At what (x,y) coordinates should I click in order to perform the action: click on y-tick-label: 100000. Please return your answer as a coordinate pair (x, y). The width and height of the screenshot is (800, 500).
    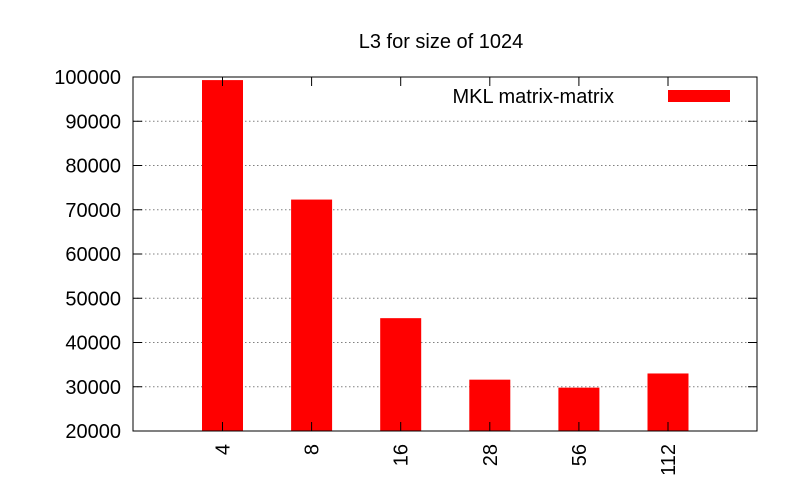
    Looking at the image, I should click on (87, 78).